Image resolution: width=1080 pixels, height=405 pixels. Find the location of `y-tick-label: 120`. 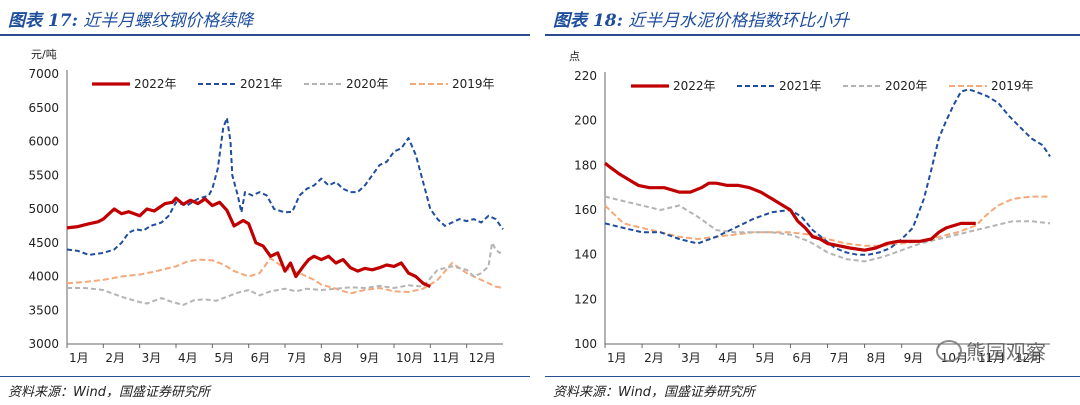

y-tick-label: 120 is located at coordinates (585, 299).